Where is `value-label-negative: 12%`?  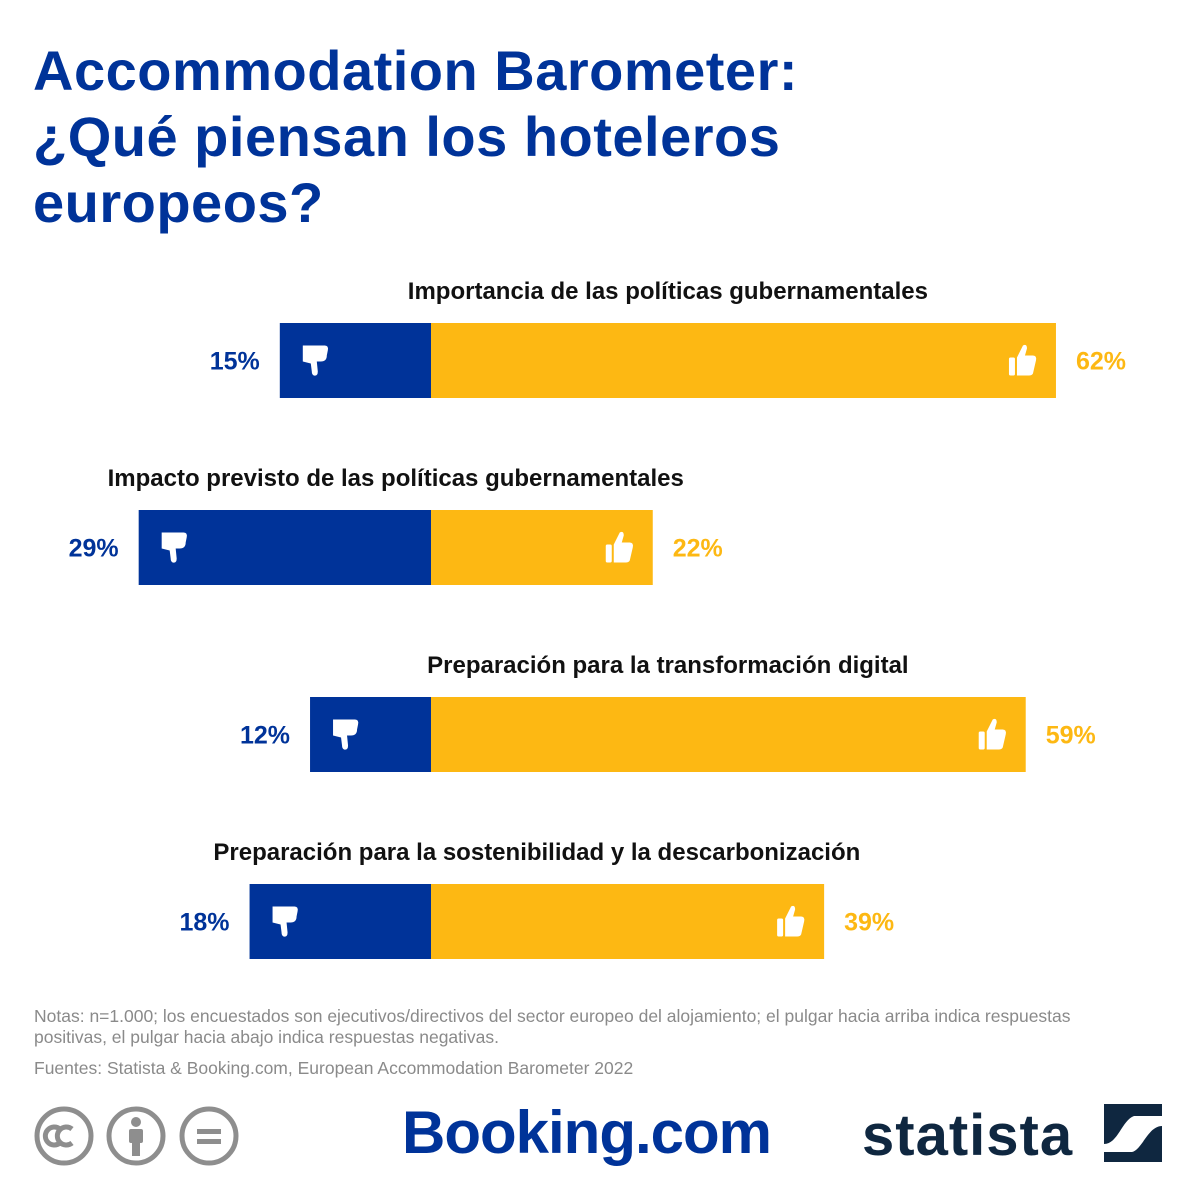
value-label-negative: 12% is located at coordinates (265, 736).